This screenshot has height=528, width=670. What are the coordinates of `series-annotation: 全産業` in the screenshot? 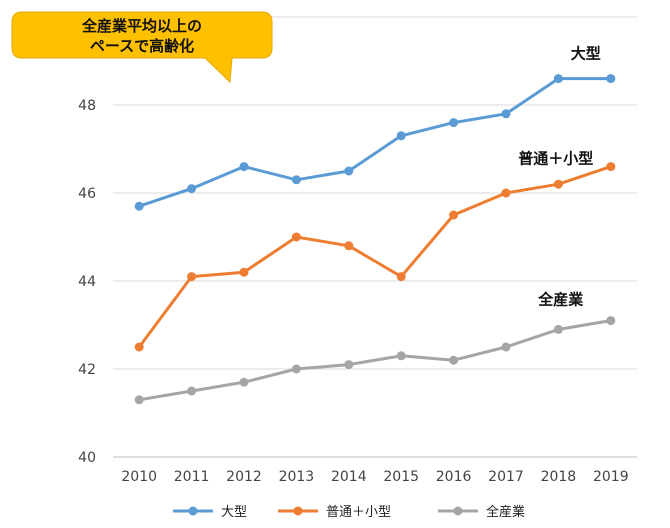 It's located at (560, 300).